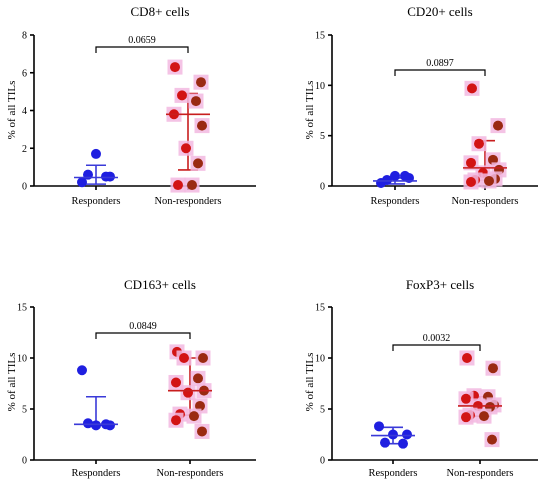  What do you see at coordinates (143, 326) in the screenshot?
I see `p-value-label: 0.0849` at bounding box center [143, 326].